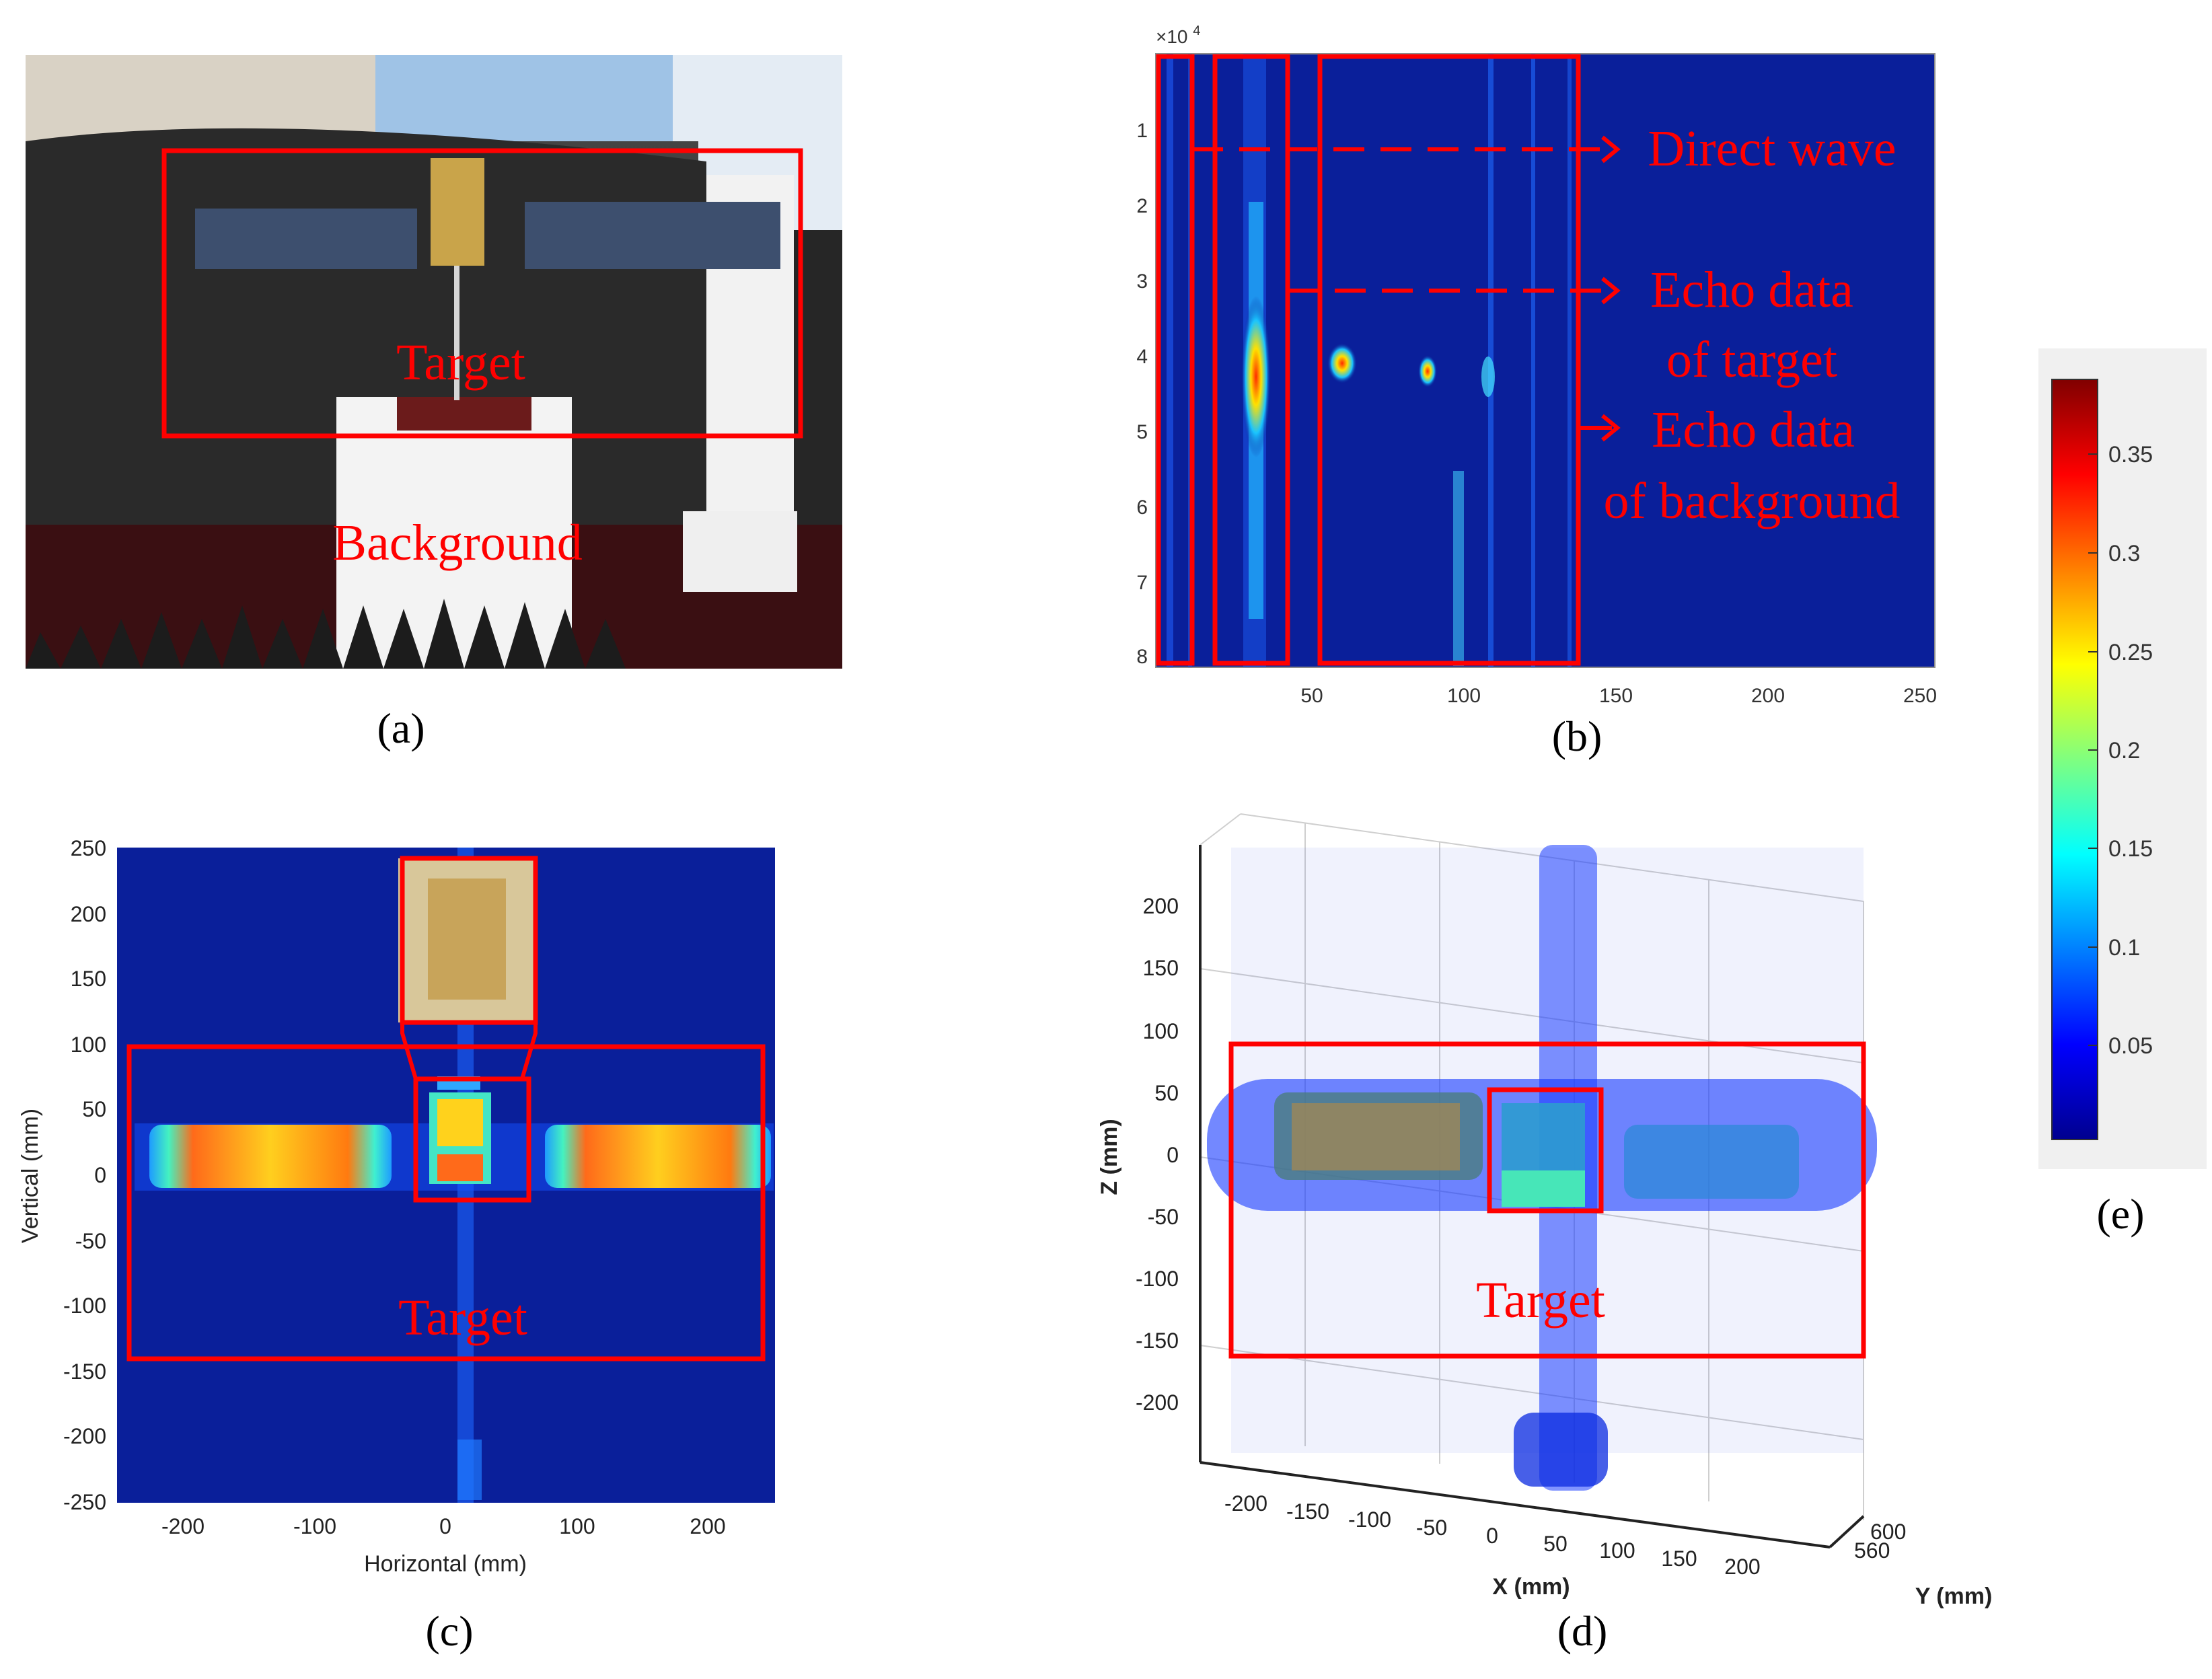 The height and width of the screenshot is (1679, 2212). I want to click on panel-b-y-tick-4: 4, so click(1142, 357).